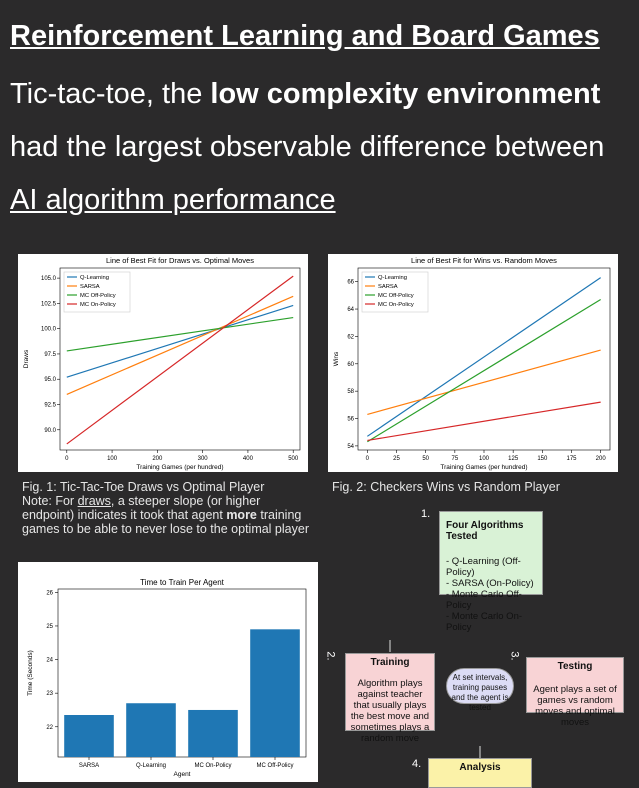 This screenshot has width=639, height=788. Describe the element at coordinates (350, 310) in the screenshot. I see `y-tick-label: 64` at that location.